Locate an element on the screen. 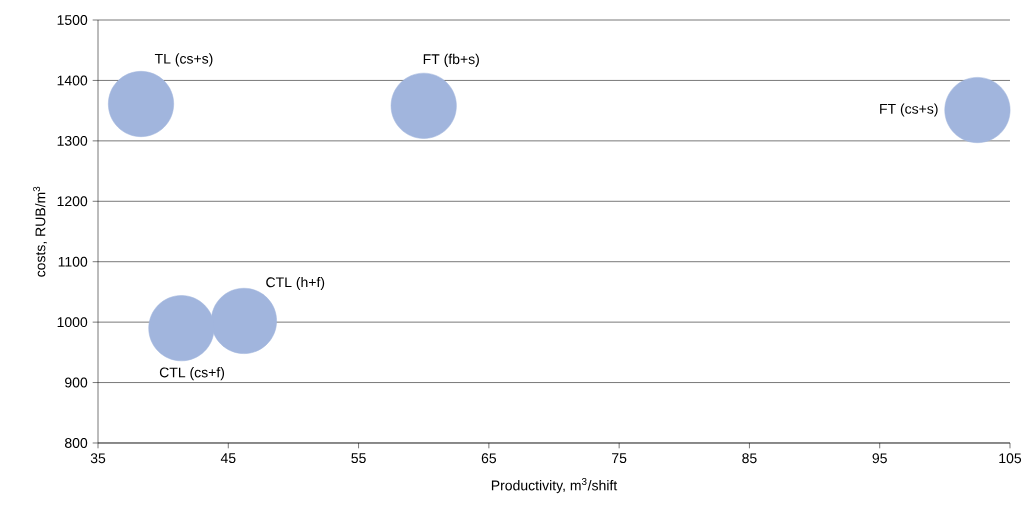 Image resolution: width=1026 pixels, height=518 pixels. y-tick-label: 1100 is located at coordinates (73, 261).